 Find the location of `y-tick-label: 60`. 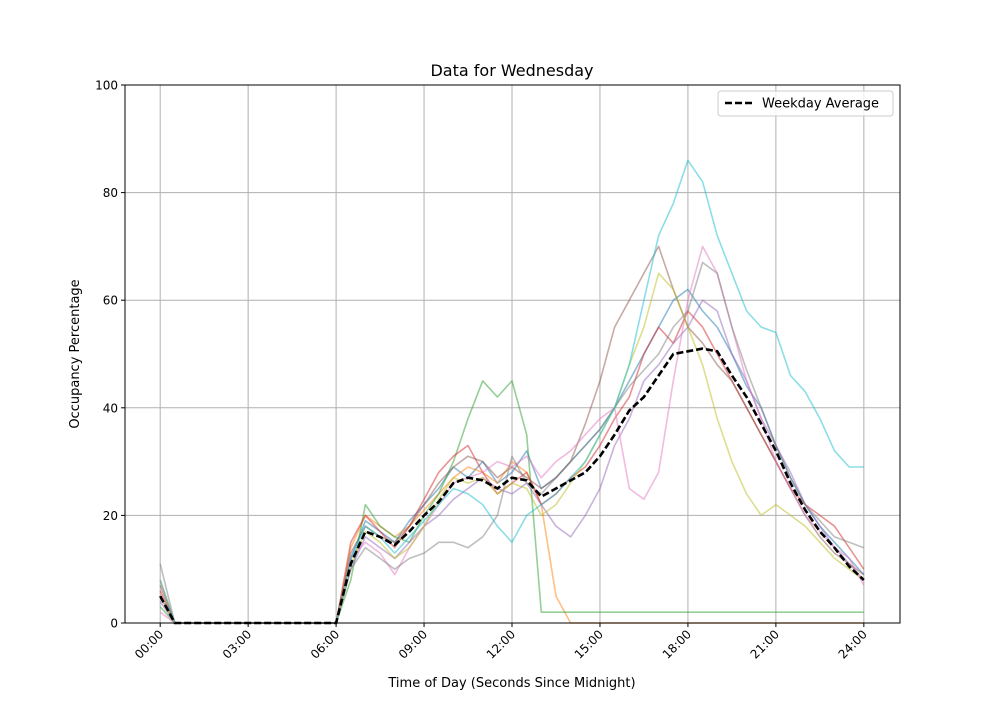

y-tick-label: 60 is located at coordinates (110, 301).